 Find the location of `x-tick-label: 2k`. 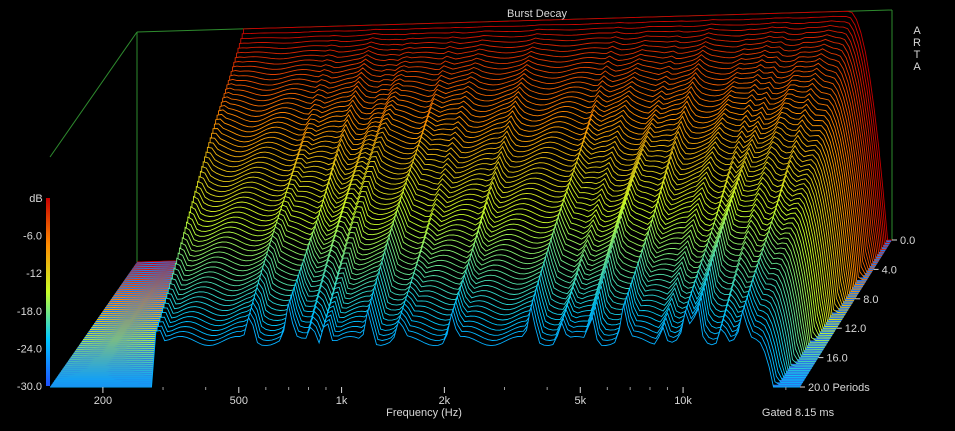

x-tick-label: 2k is located at coordinates (445, 401).